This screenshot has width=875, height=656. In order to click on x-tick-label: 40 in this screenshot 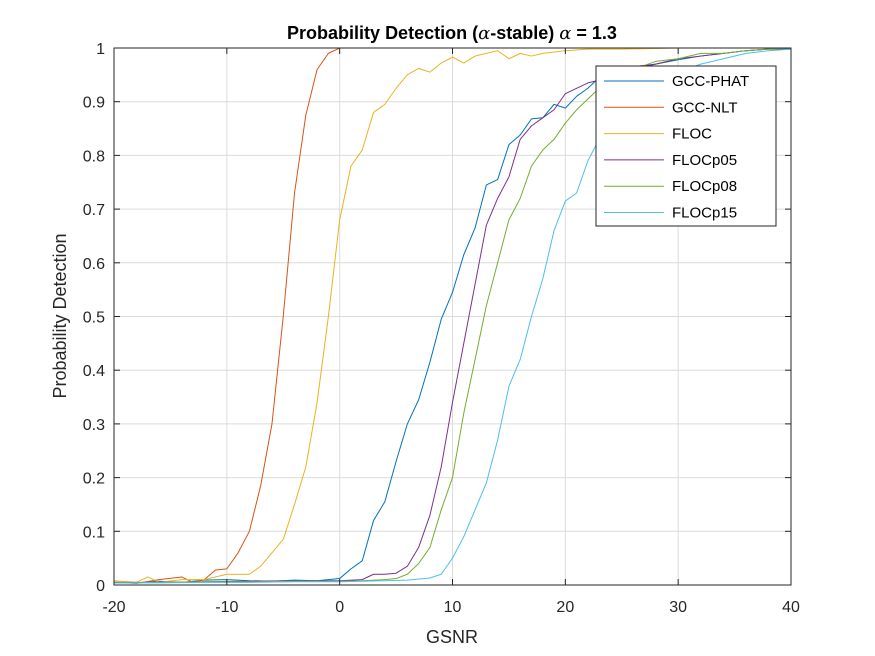, I will do `click(791, 607)`.